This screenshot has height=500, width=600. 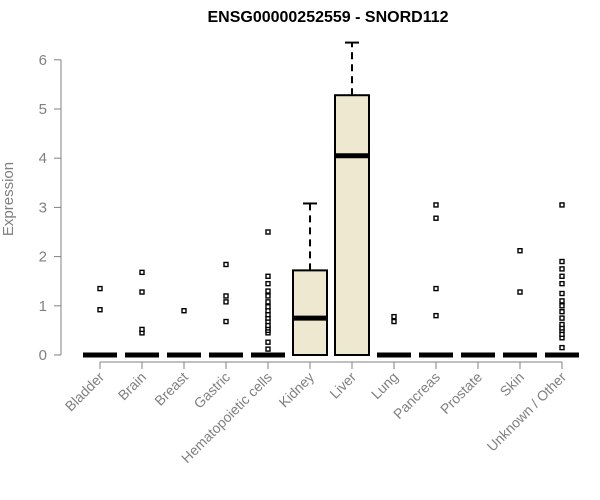 I want to click on y-tick-label: 6, so click(x=43, y=60).